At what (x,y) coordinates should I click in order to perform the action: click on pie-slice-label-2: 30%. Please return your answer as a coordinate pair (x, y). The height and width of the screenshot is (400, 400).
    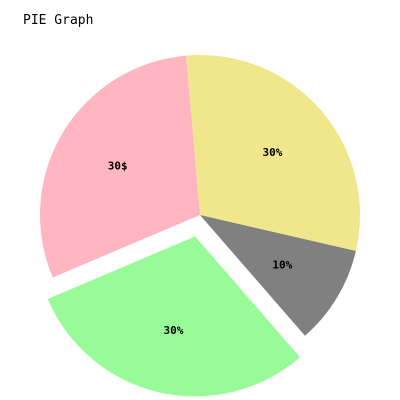
    Looking at the image, I should click on (174, 330).